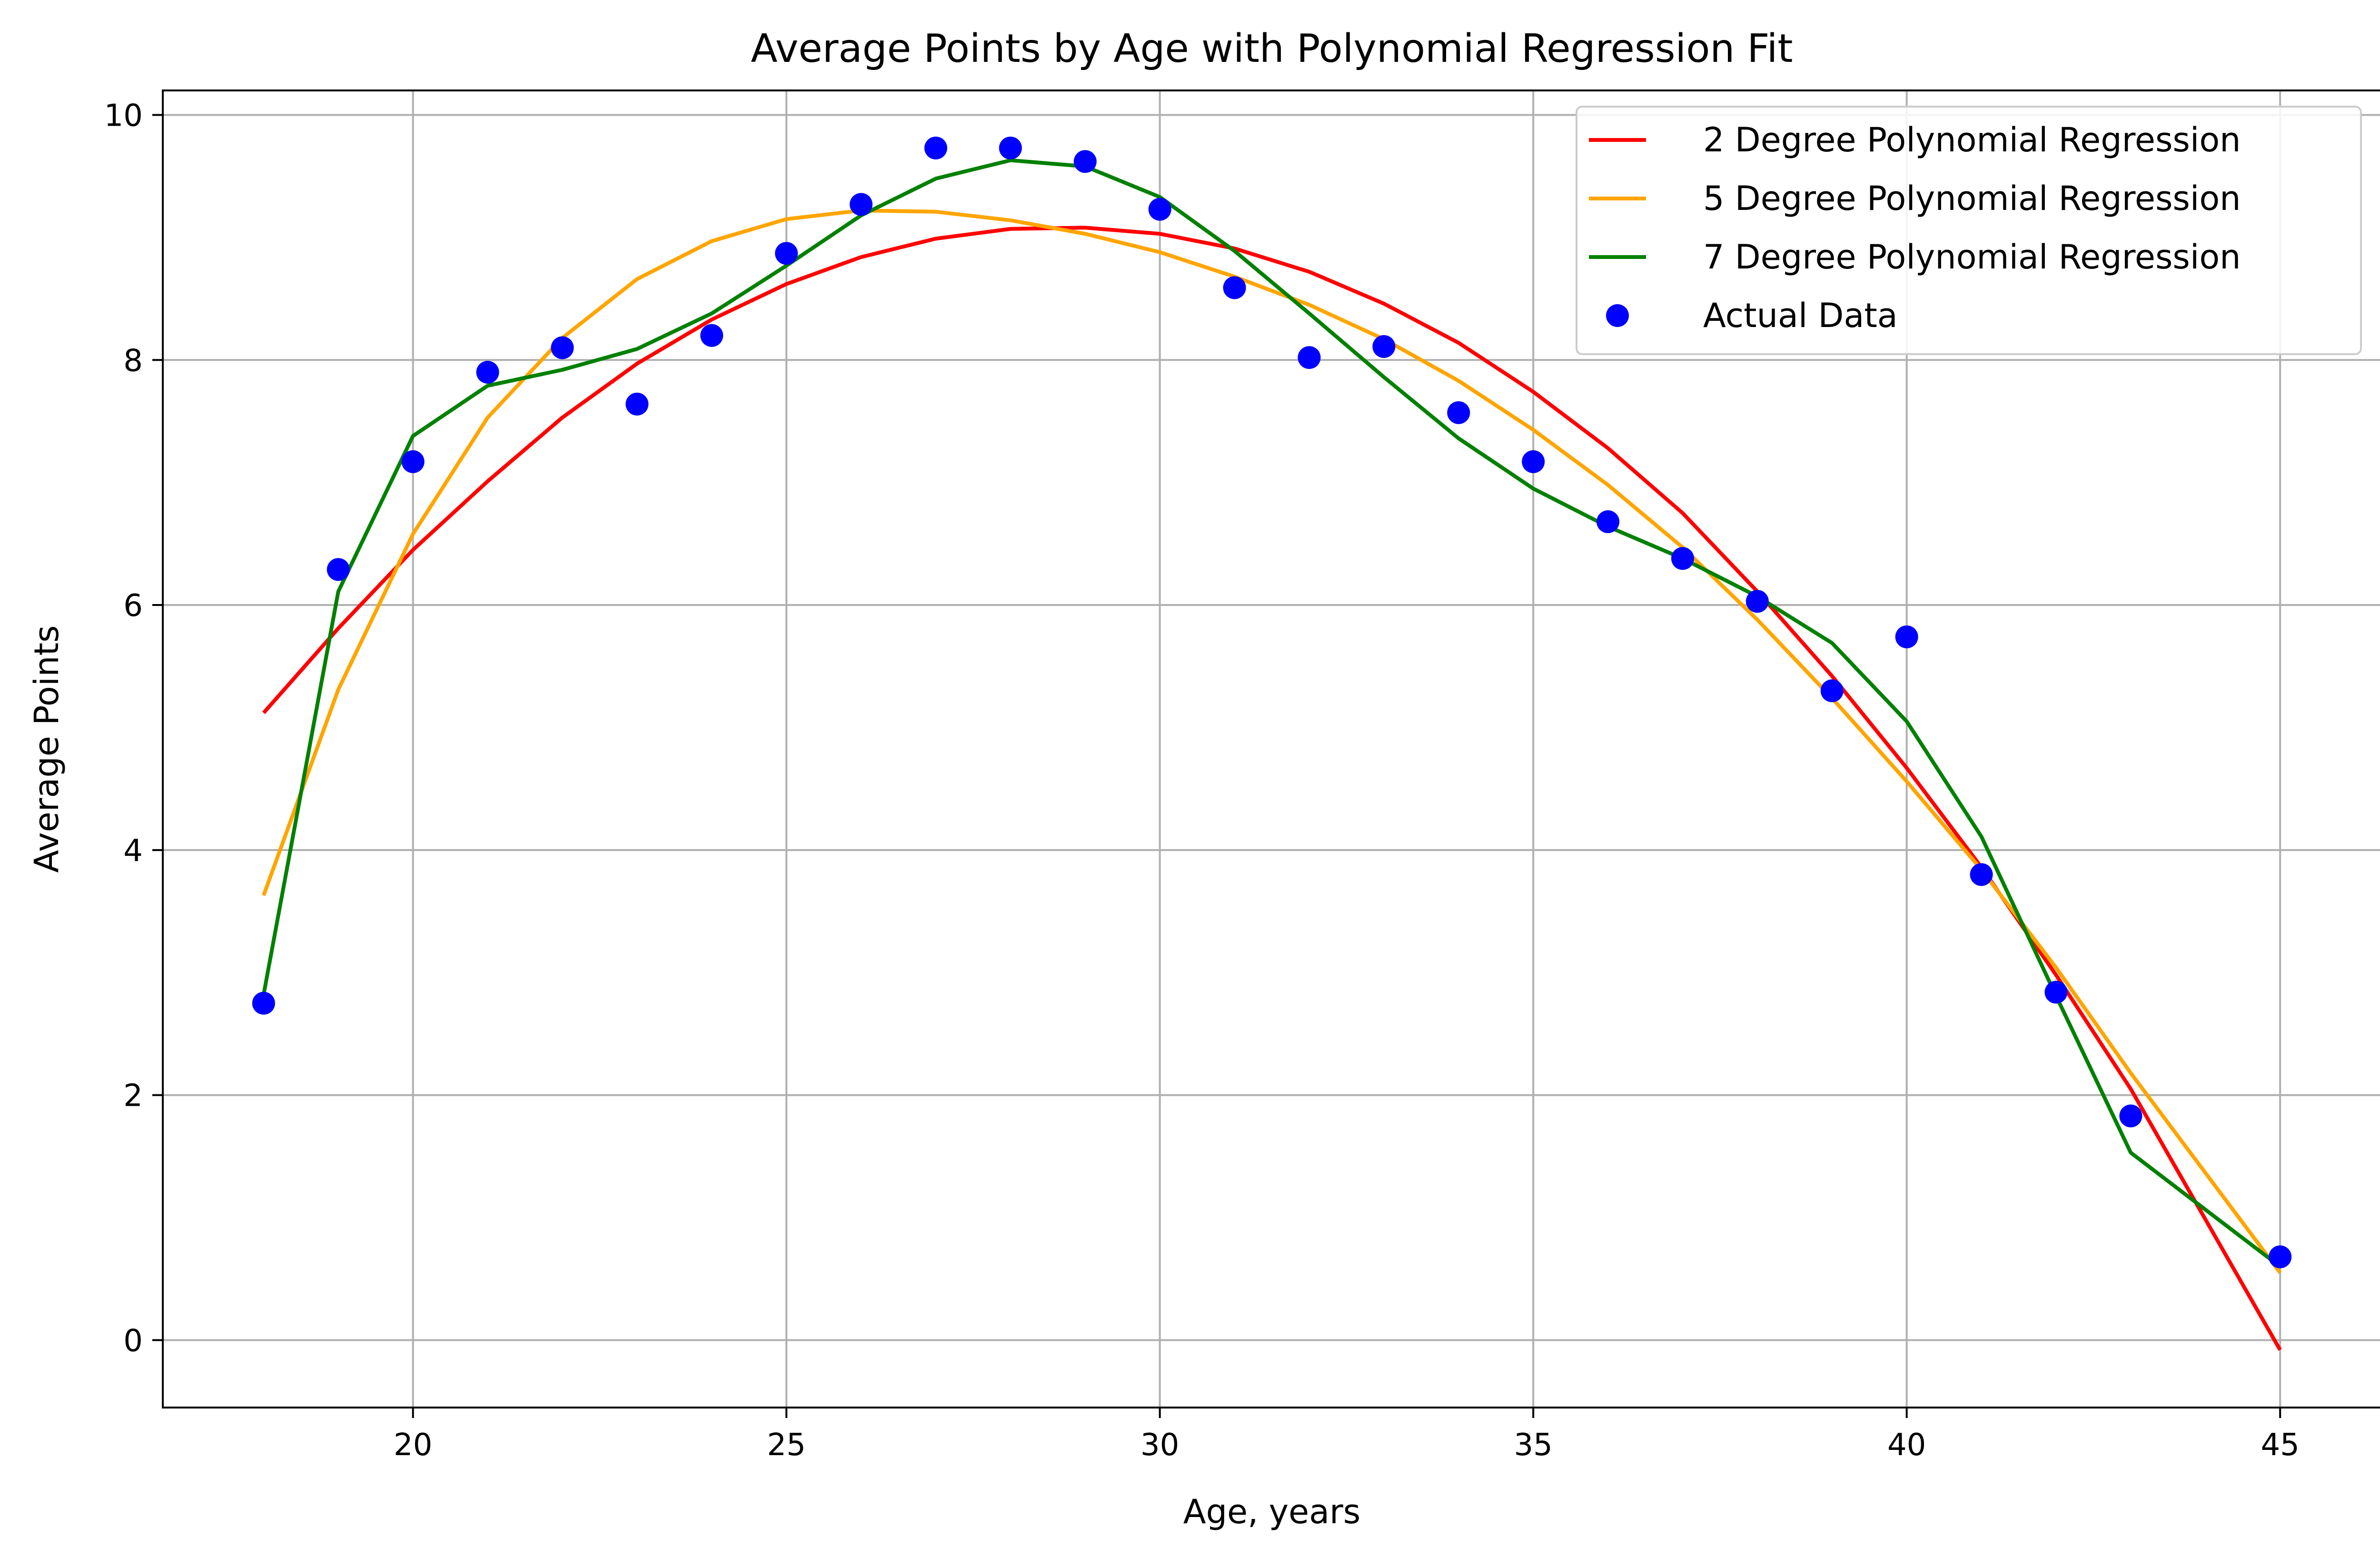 The image size is (2380, 1557). Describe the element at coordinates (2280, 1445) in the screenshot. I see `x-tick-label: 45` at that location.